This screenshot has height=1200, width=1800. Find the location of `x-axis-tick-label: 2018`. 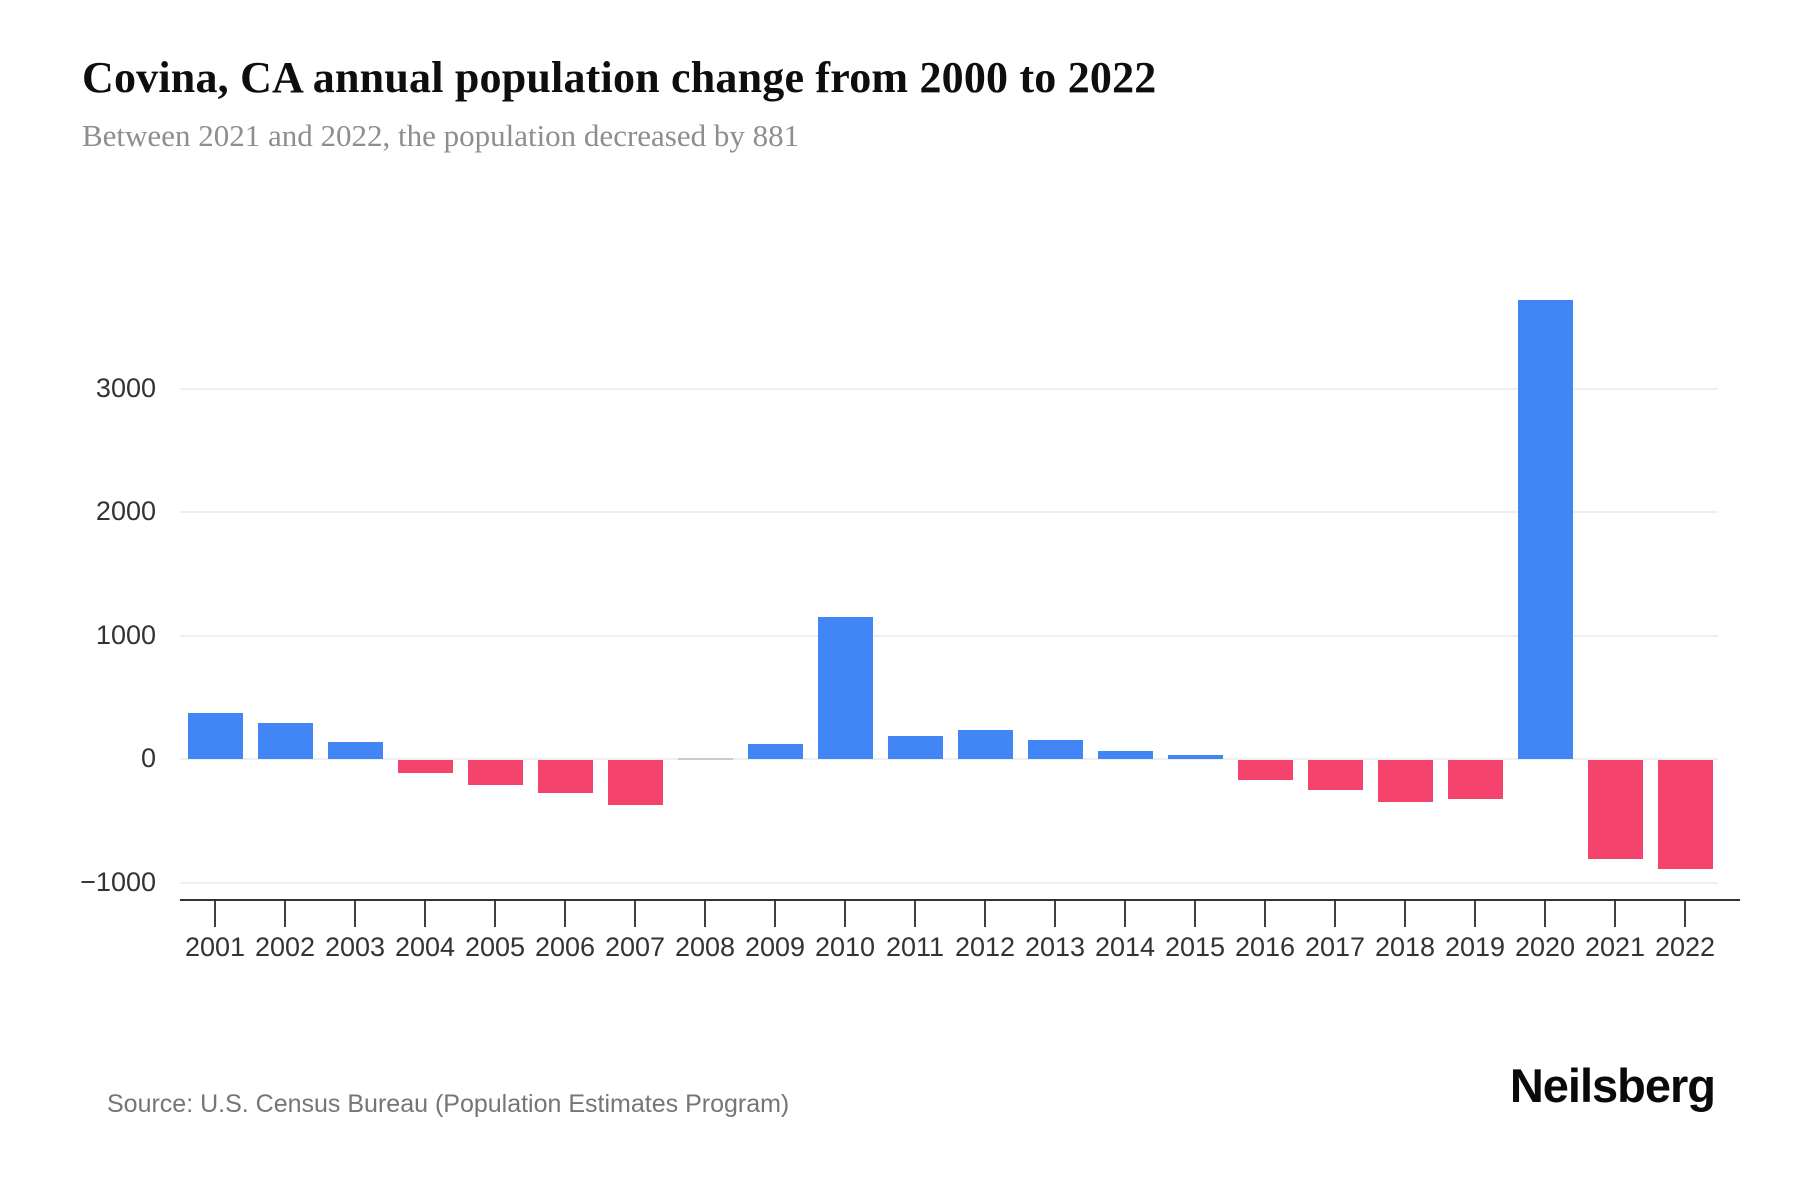

x-axis-tick-label: 2018 is located at coordinates (1405, 947).